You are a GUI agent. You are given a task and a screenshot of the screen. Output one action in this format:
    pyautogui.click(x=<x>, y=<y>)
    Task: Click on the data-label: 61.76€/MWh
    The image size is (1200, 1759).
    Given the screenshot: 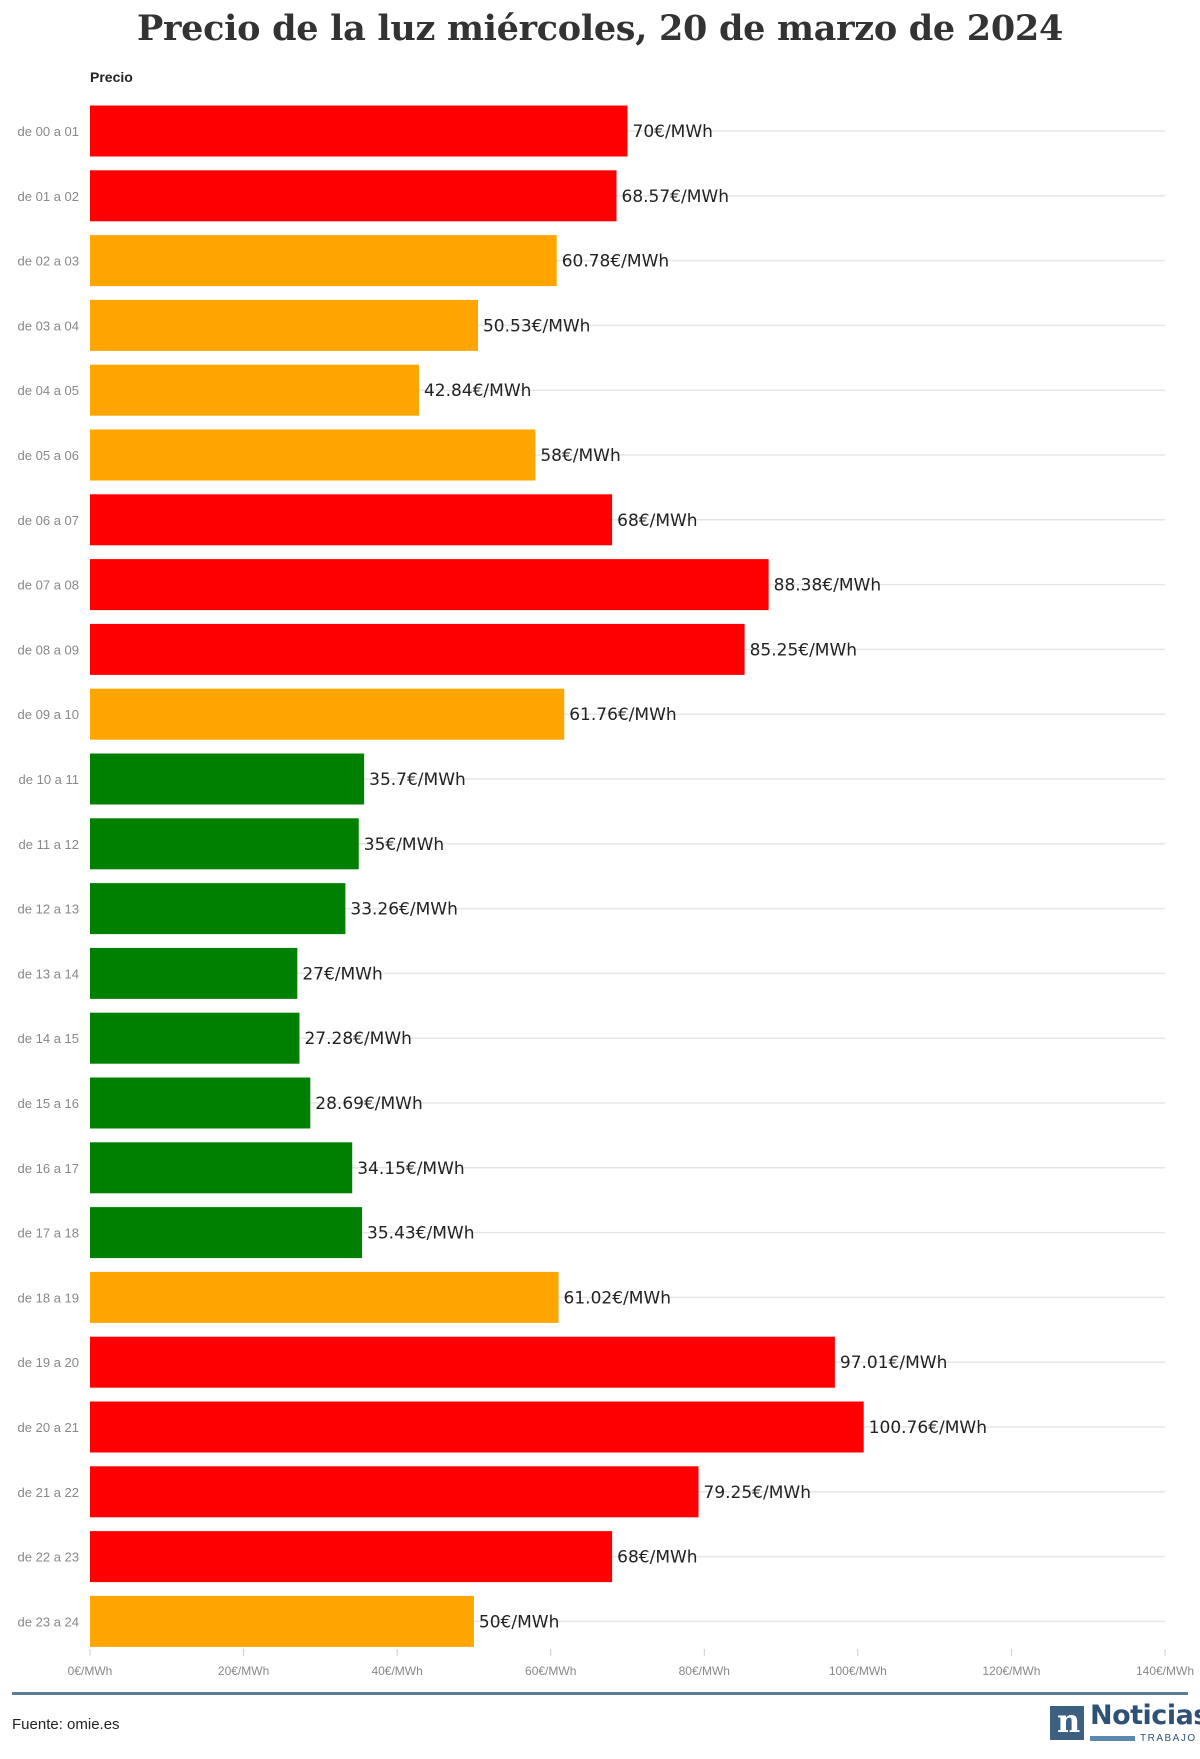 What is the action you would take?
    pyautogui.click(x=622, y=715)
    